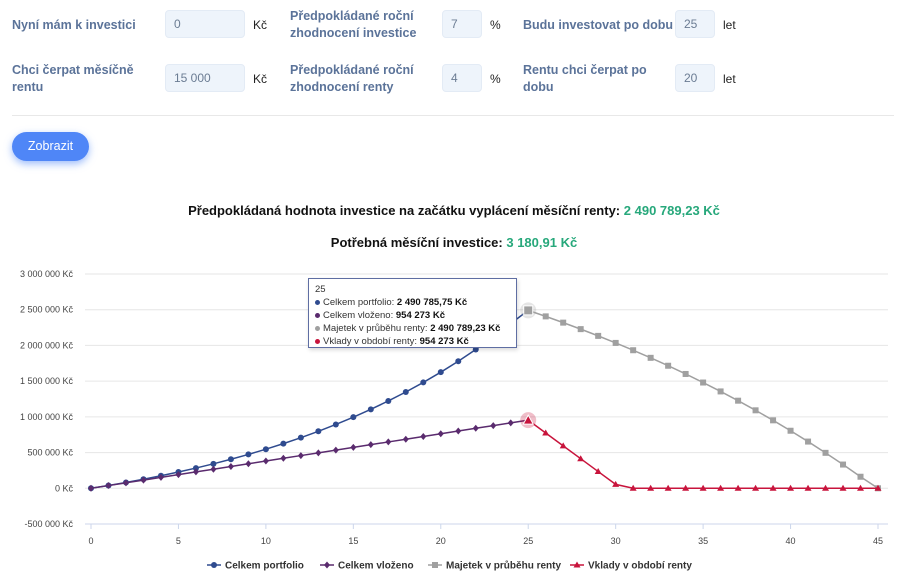  I want to click on legend-item: Celkem portfolio, so click(255, 566).